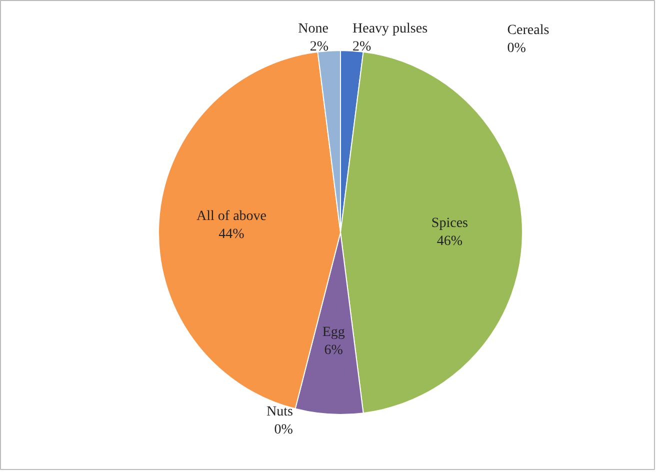 This screenshot has width=657, height=472. I want to click on data-label: 44%, so click(231, 234).